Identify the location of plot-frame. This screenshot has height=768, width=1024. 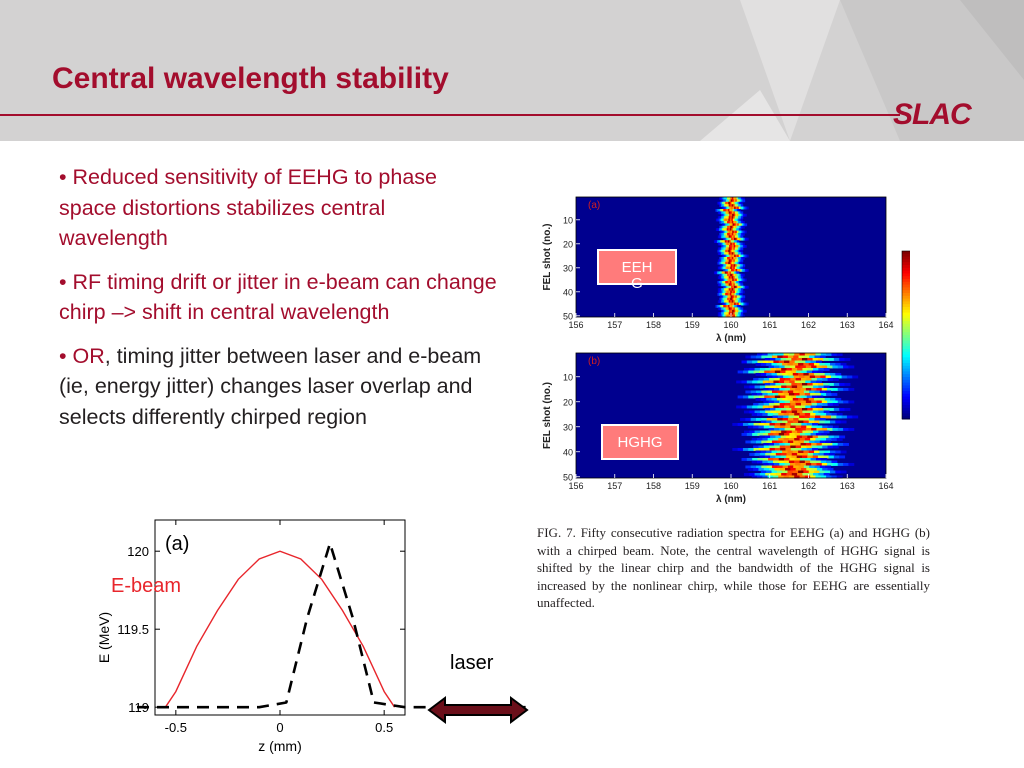
(280, 617).